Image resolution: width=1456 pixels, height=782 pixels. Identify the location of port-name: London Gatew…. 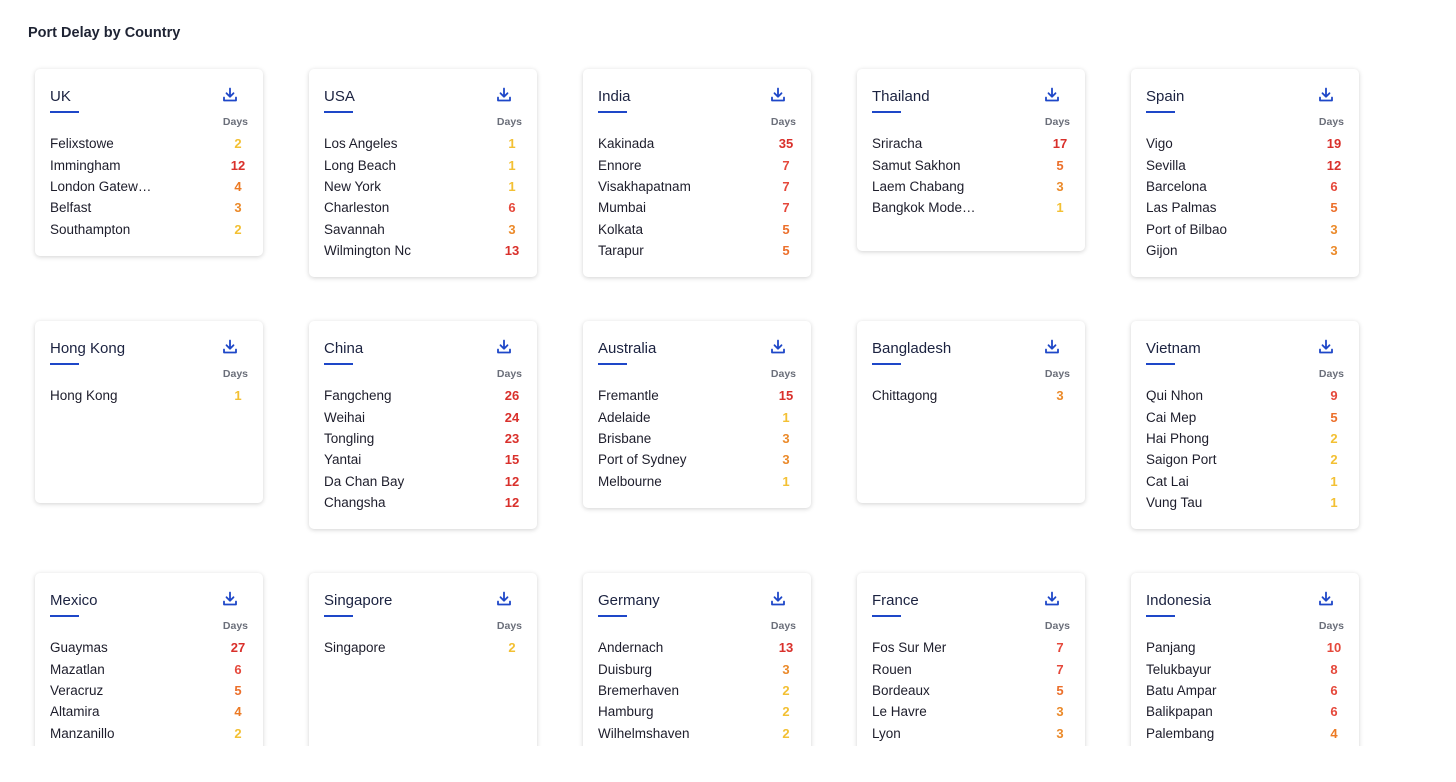
(101, 186).